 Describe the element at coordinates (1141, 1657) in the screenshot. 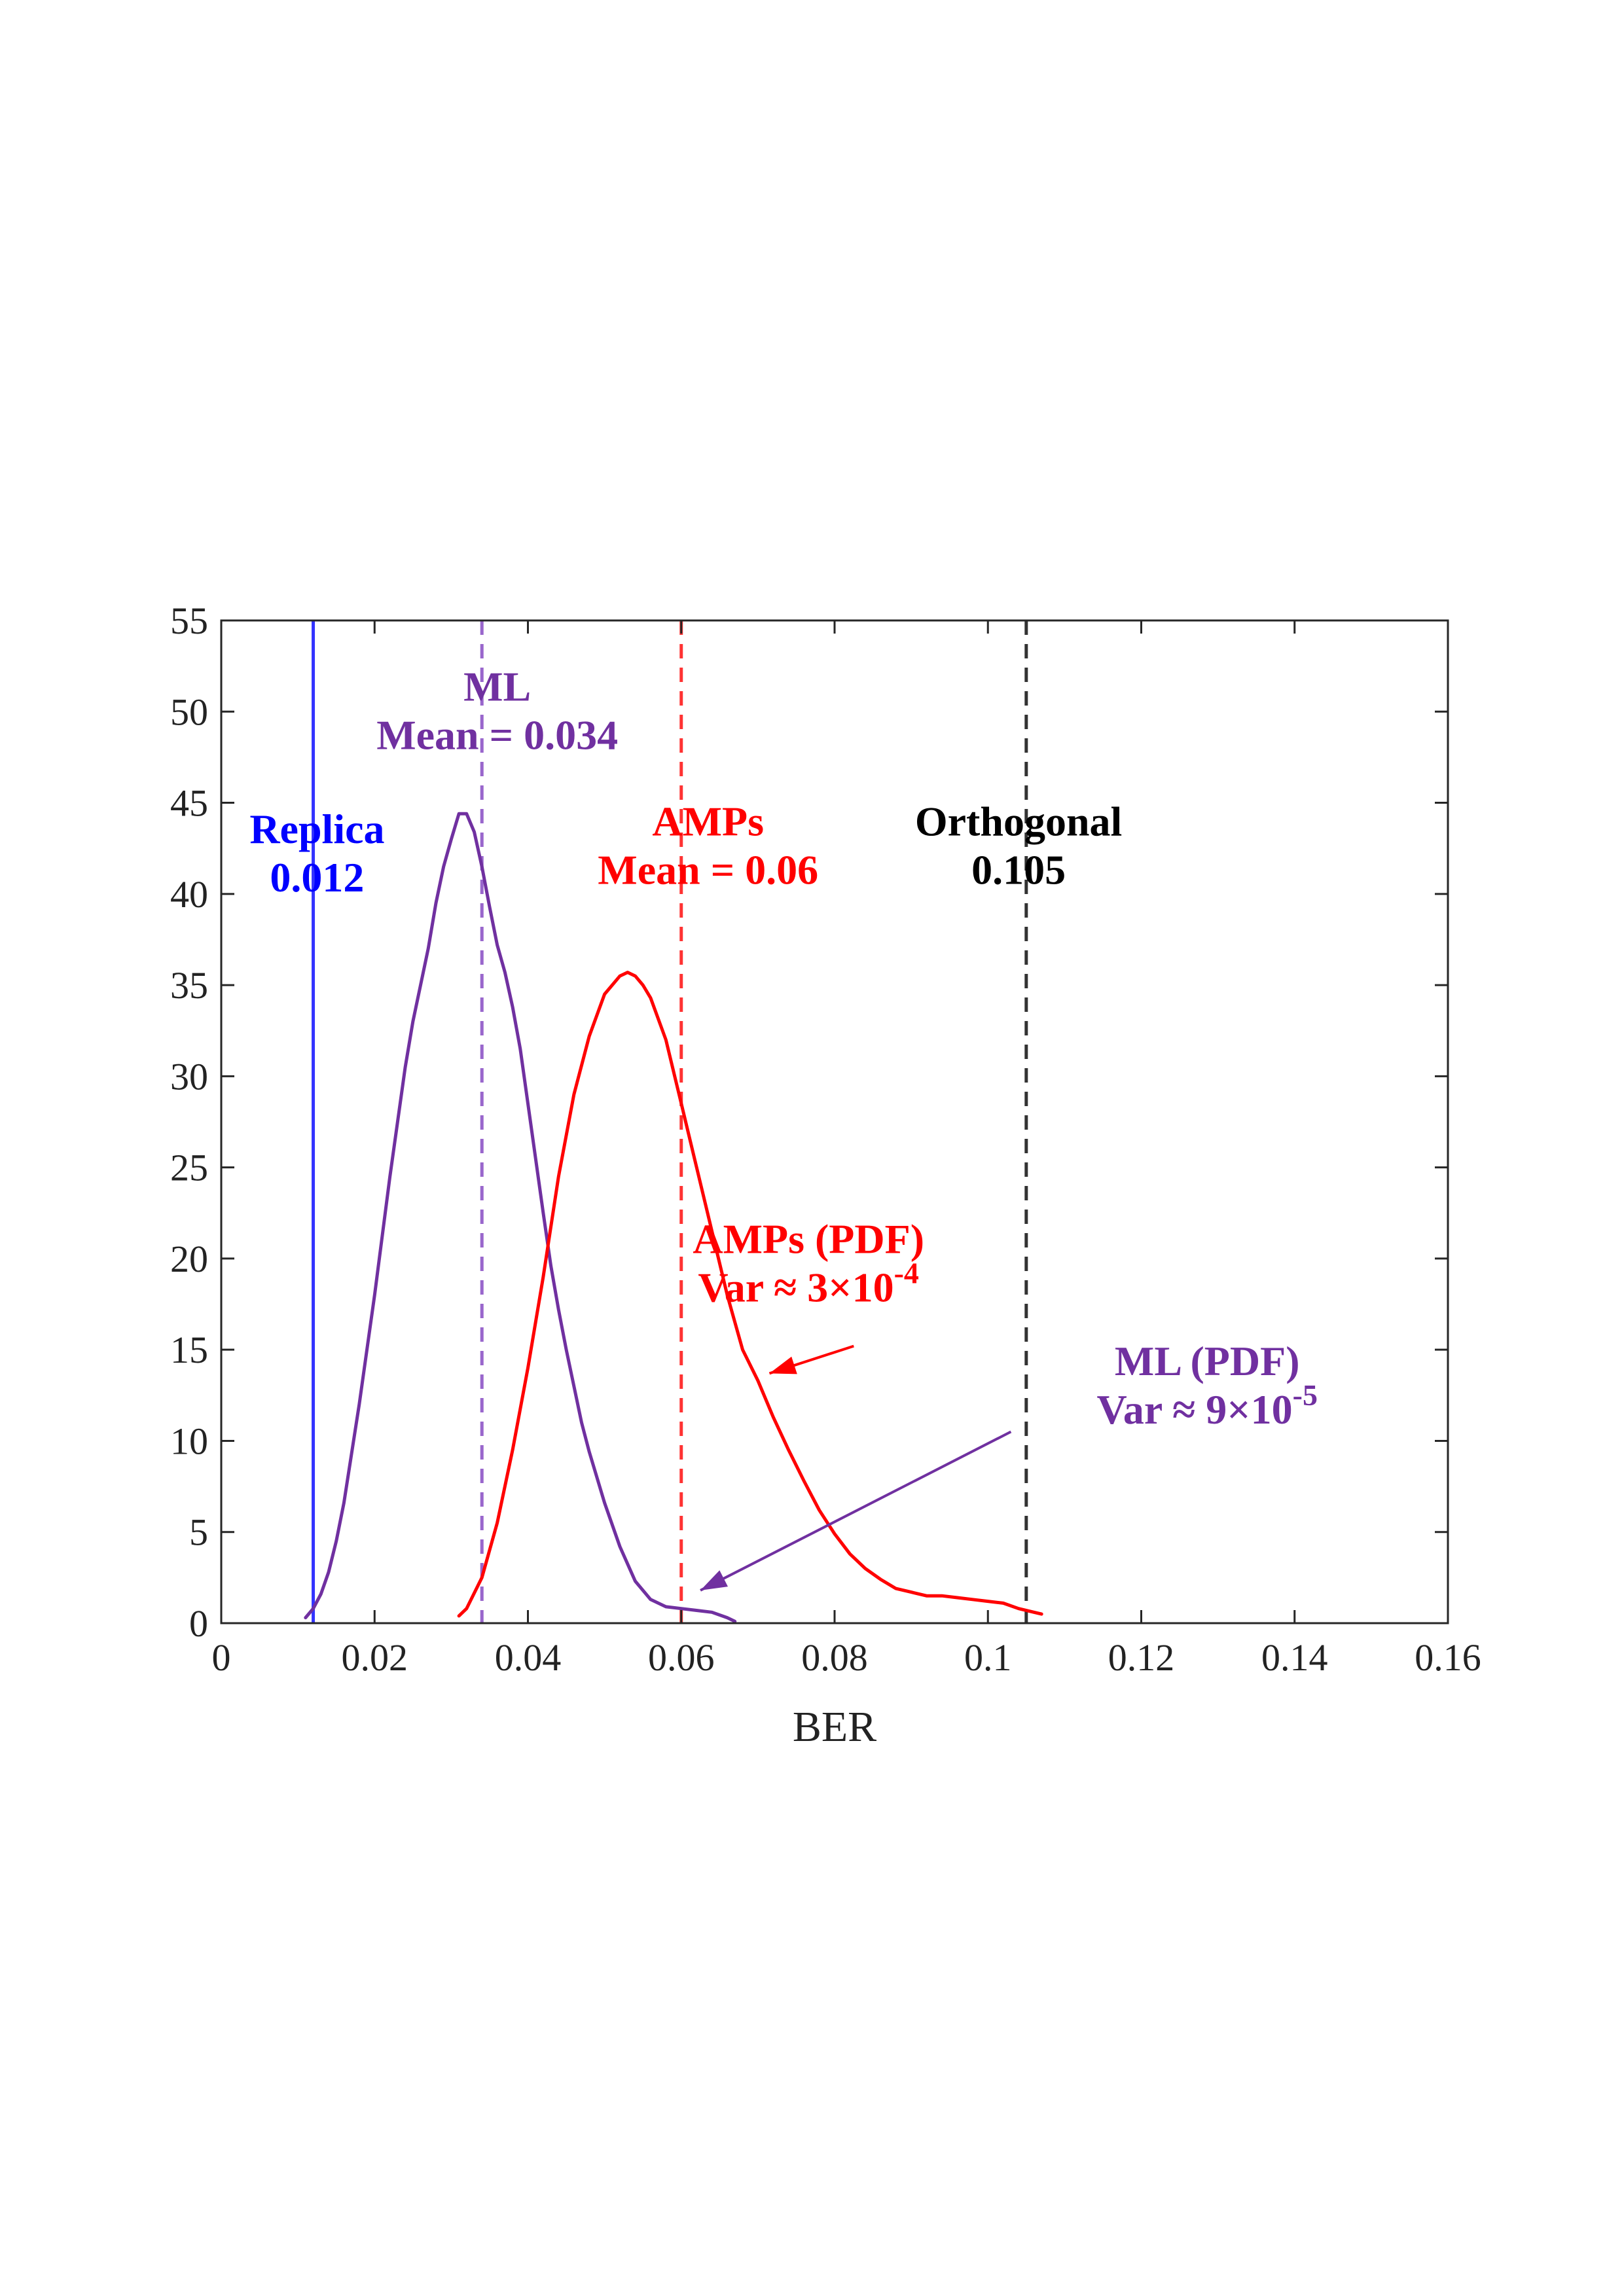

I see `x-tick-label-6: 0.12` at that location.